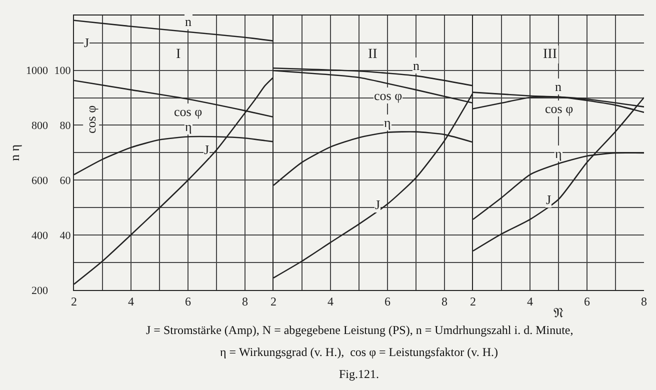 This screenshot has width=656, height=390. What do you see at coordinates (91, 119) in the screenshot?
I see `annotation: cos φ` at bounding box center [91, 119].